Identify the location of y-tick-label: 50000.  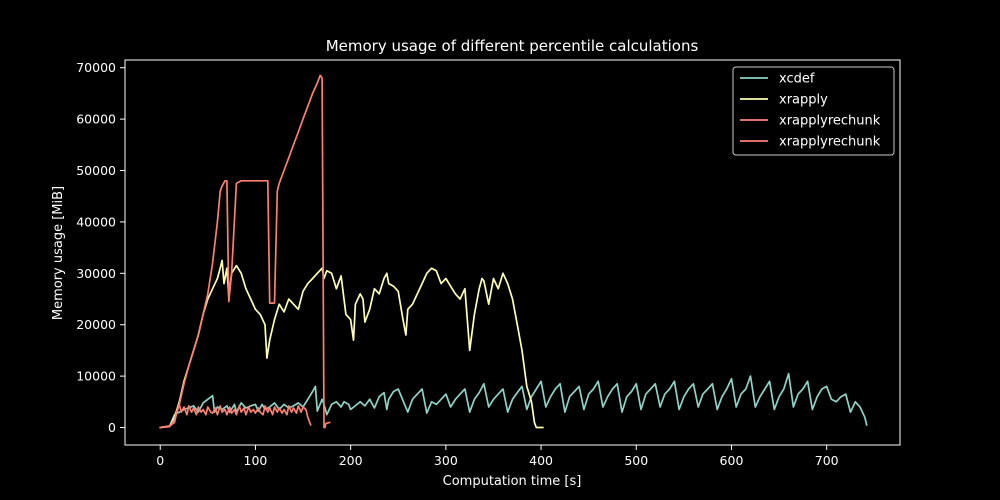
(96, 170).